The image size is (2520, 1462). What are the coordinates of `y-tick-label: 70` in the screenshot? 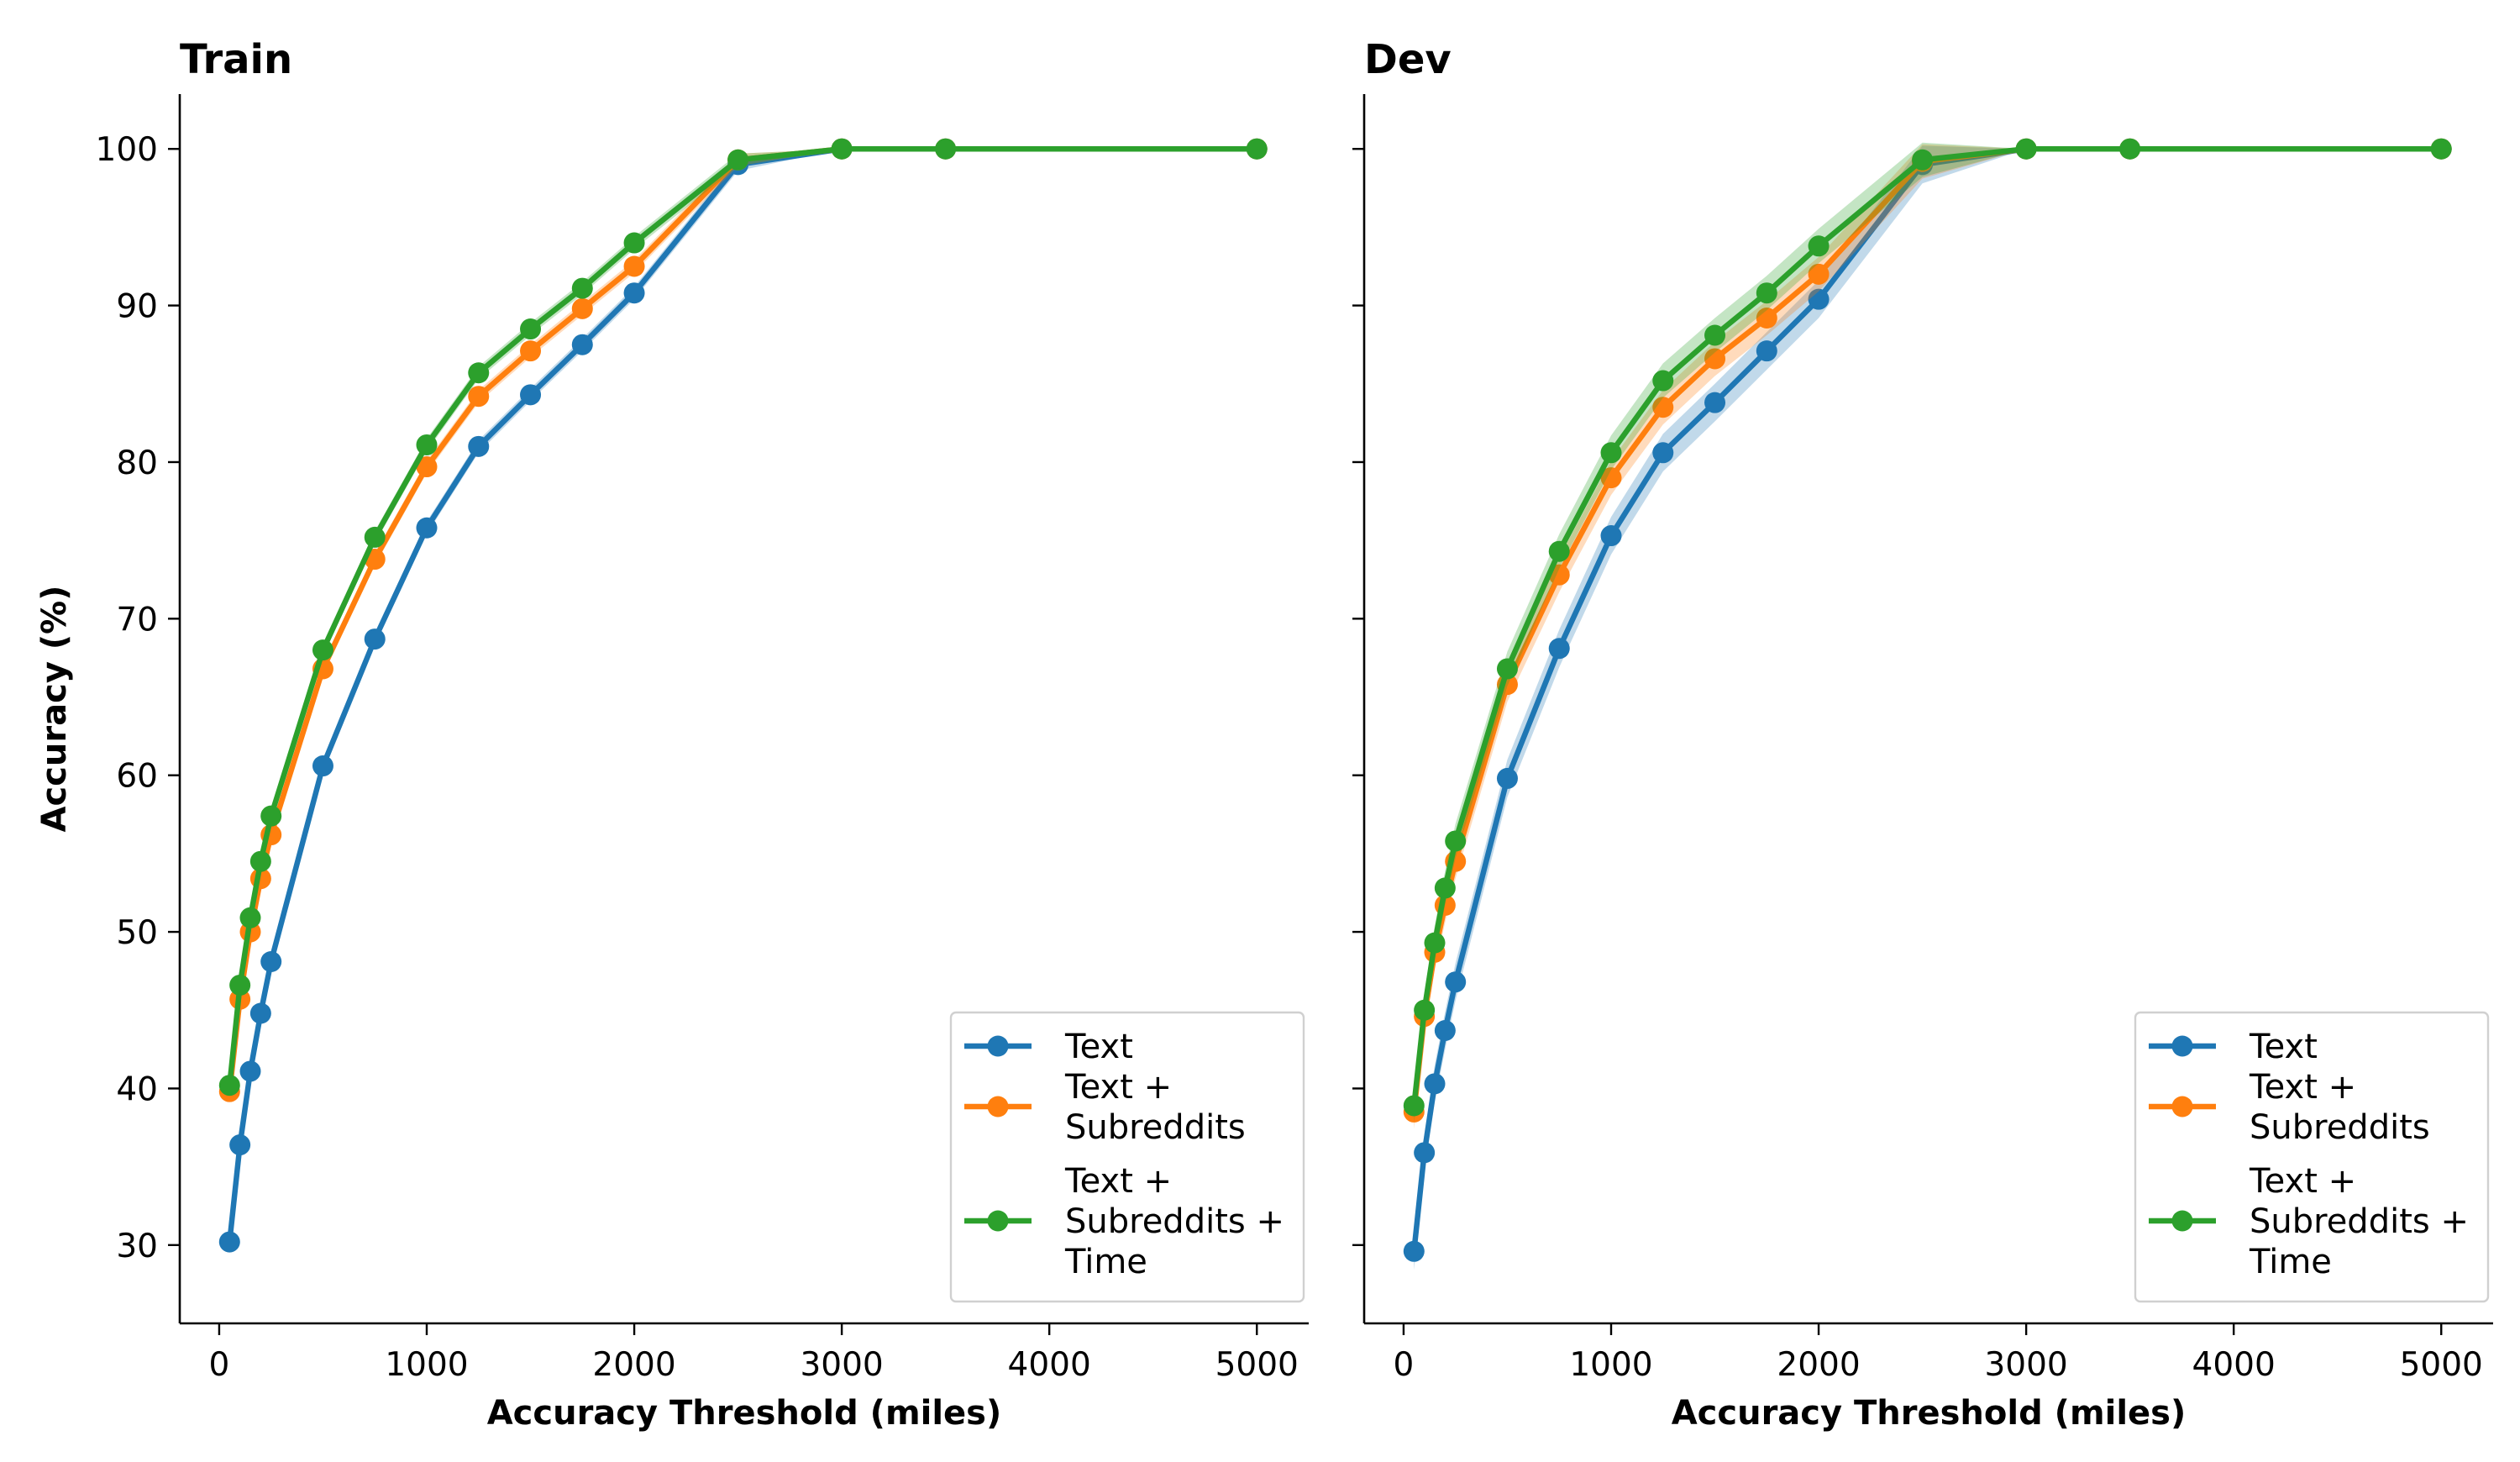 It's located at (137, 620).